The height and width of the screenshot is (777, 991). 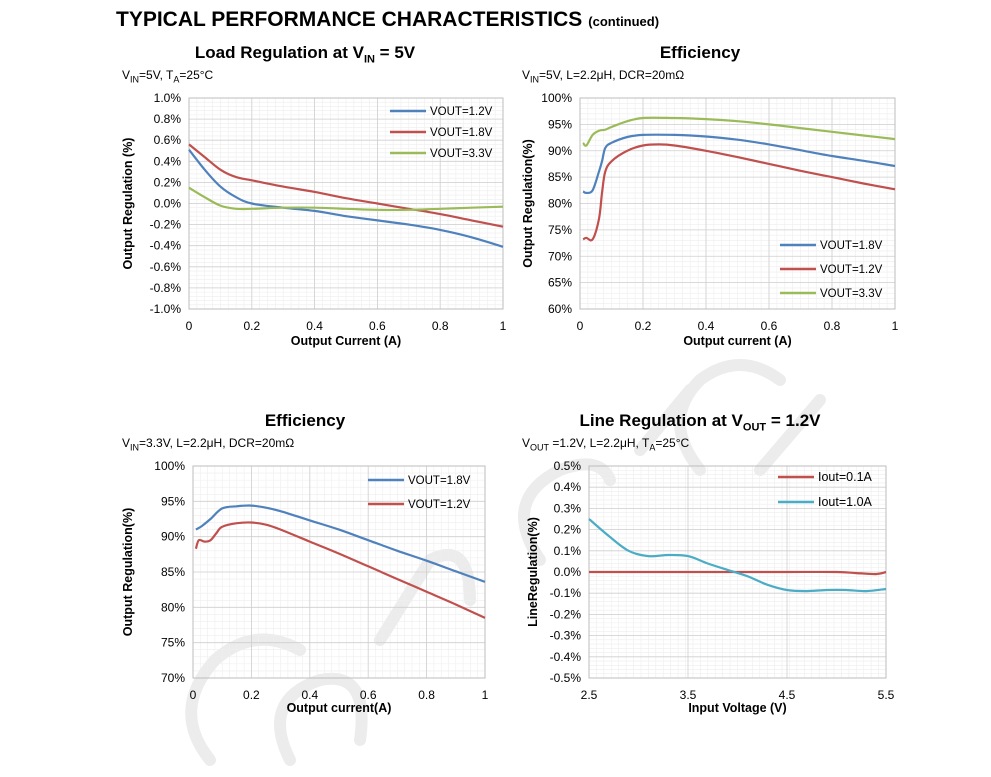 What do you see at coordinates (533, 572) in the screenshot?
I see `y-axis-label: LineRegulation(%)` at bounding box center [533, 572].